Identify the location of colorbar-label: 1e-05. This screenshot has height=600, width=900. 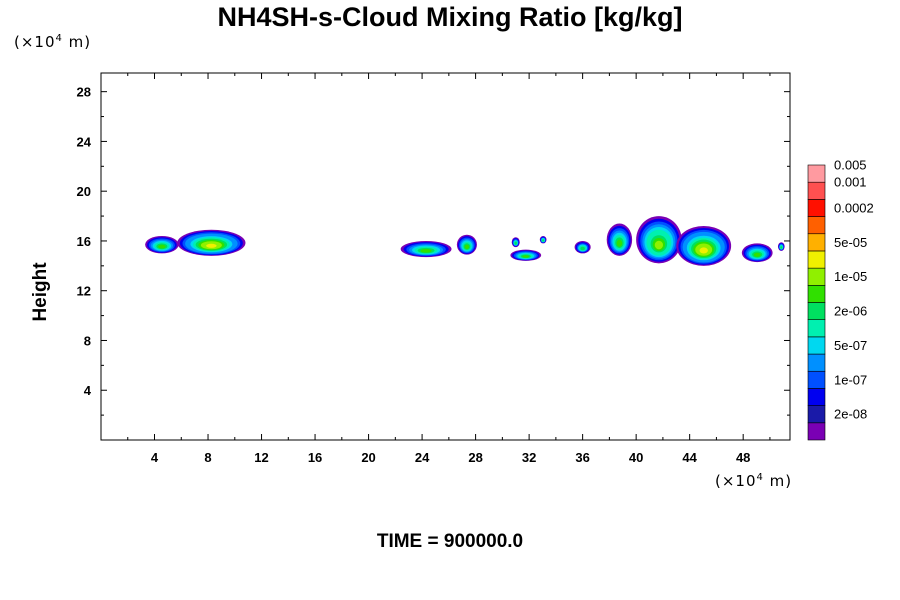
(850, 276).